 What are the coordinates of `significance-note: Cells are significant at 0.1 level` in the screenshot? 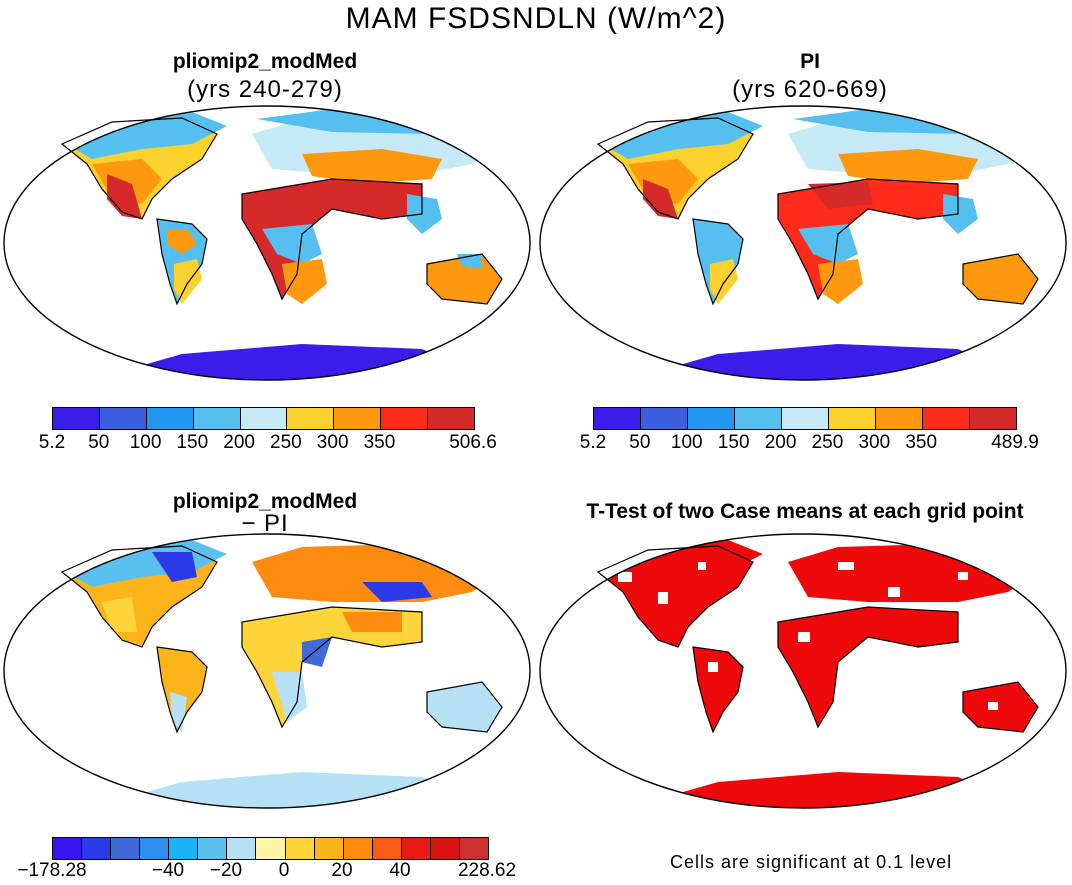 It's located at (811, 862).